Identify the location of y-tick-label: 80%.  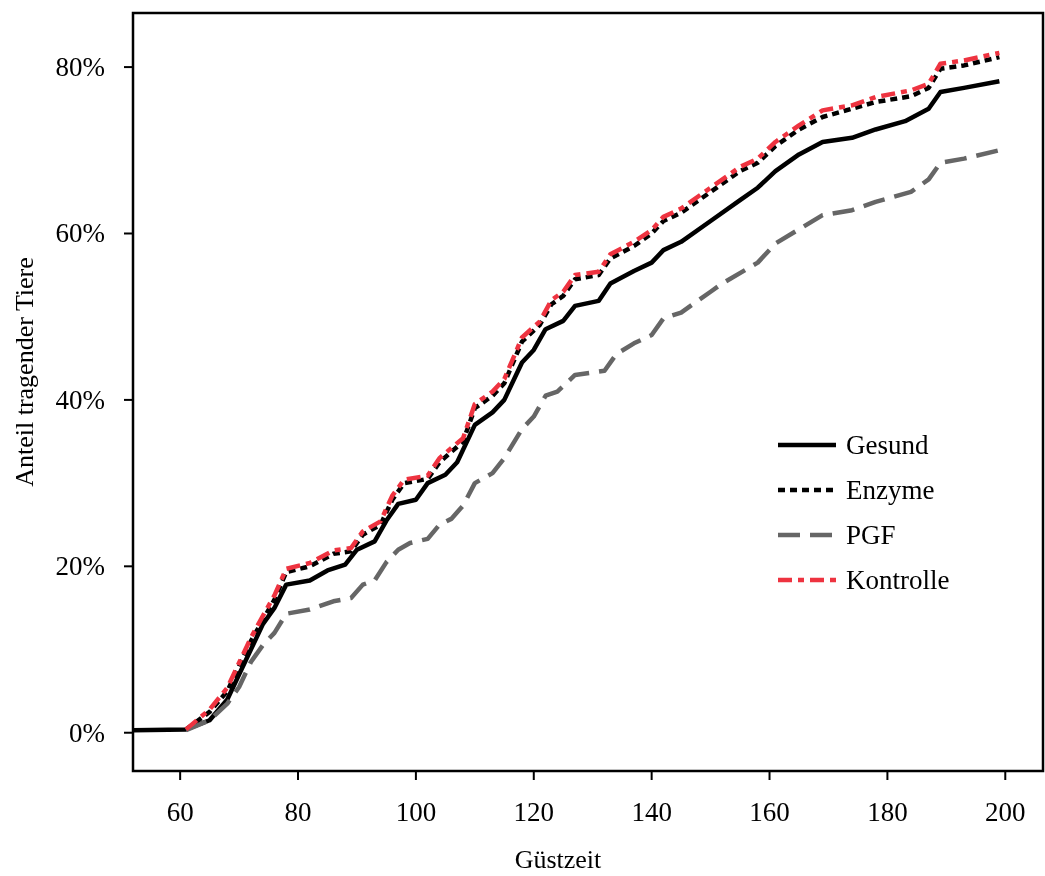
(80, 67).